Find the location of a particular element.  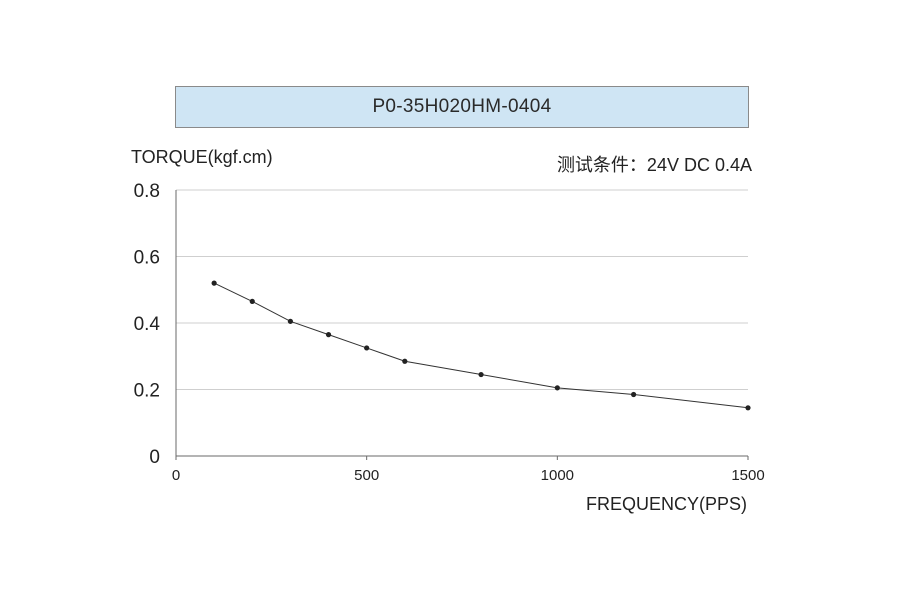

y-tick-label-1: 0.2 is located at coordinates (147, 391).